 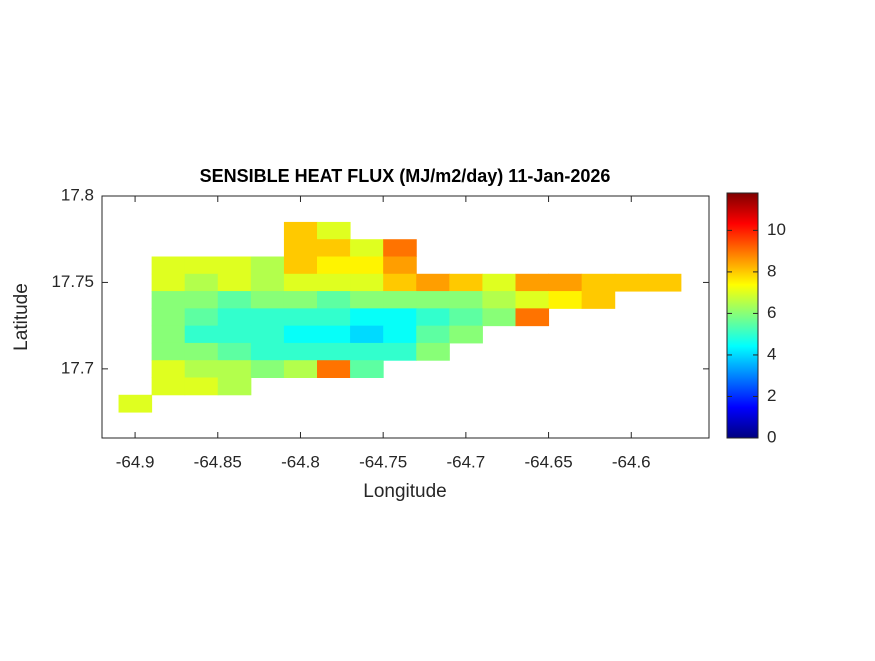 I want to click on x-tick-label: -64.8, so click(x=300, y=461).